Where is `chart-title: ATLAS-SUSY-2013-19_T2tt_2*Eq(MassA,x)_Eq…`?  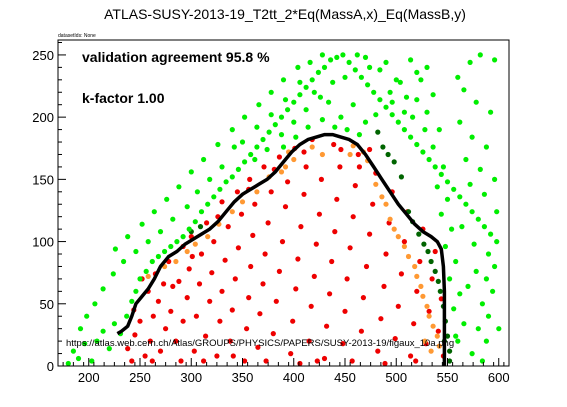 chart-title: ATLAS-SUSY-2013-19_T2tt_2*Eq(MassA,x)_Eq… is located at coordinates (285, 14).